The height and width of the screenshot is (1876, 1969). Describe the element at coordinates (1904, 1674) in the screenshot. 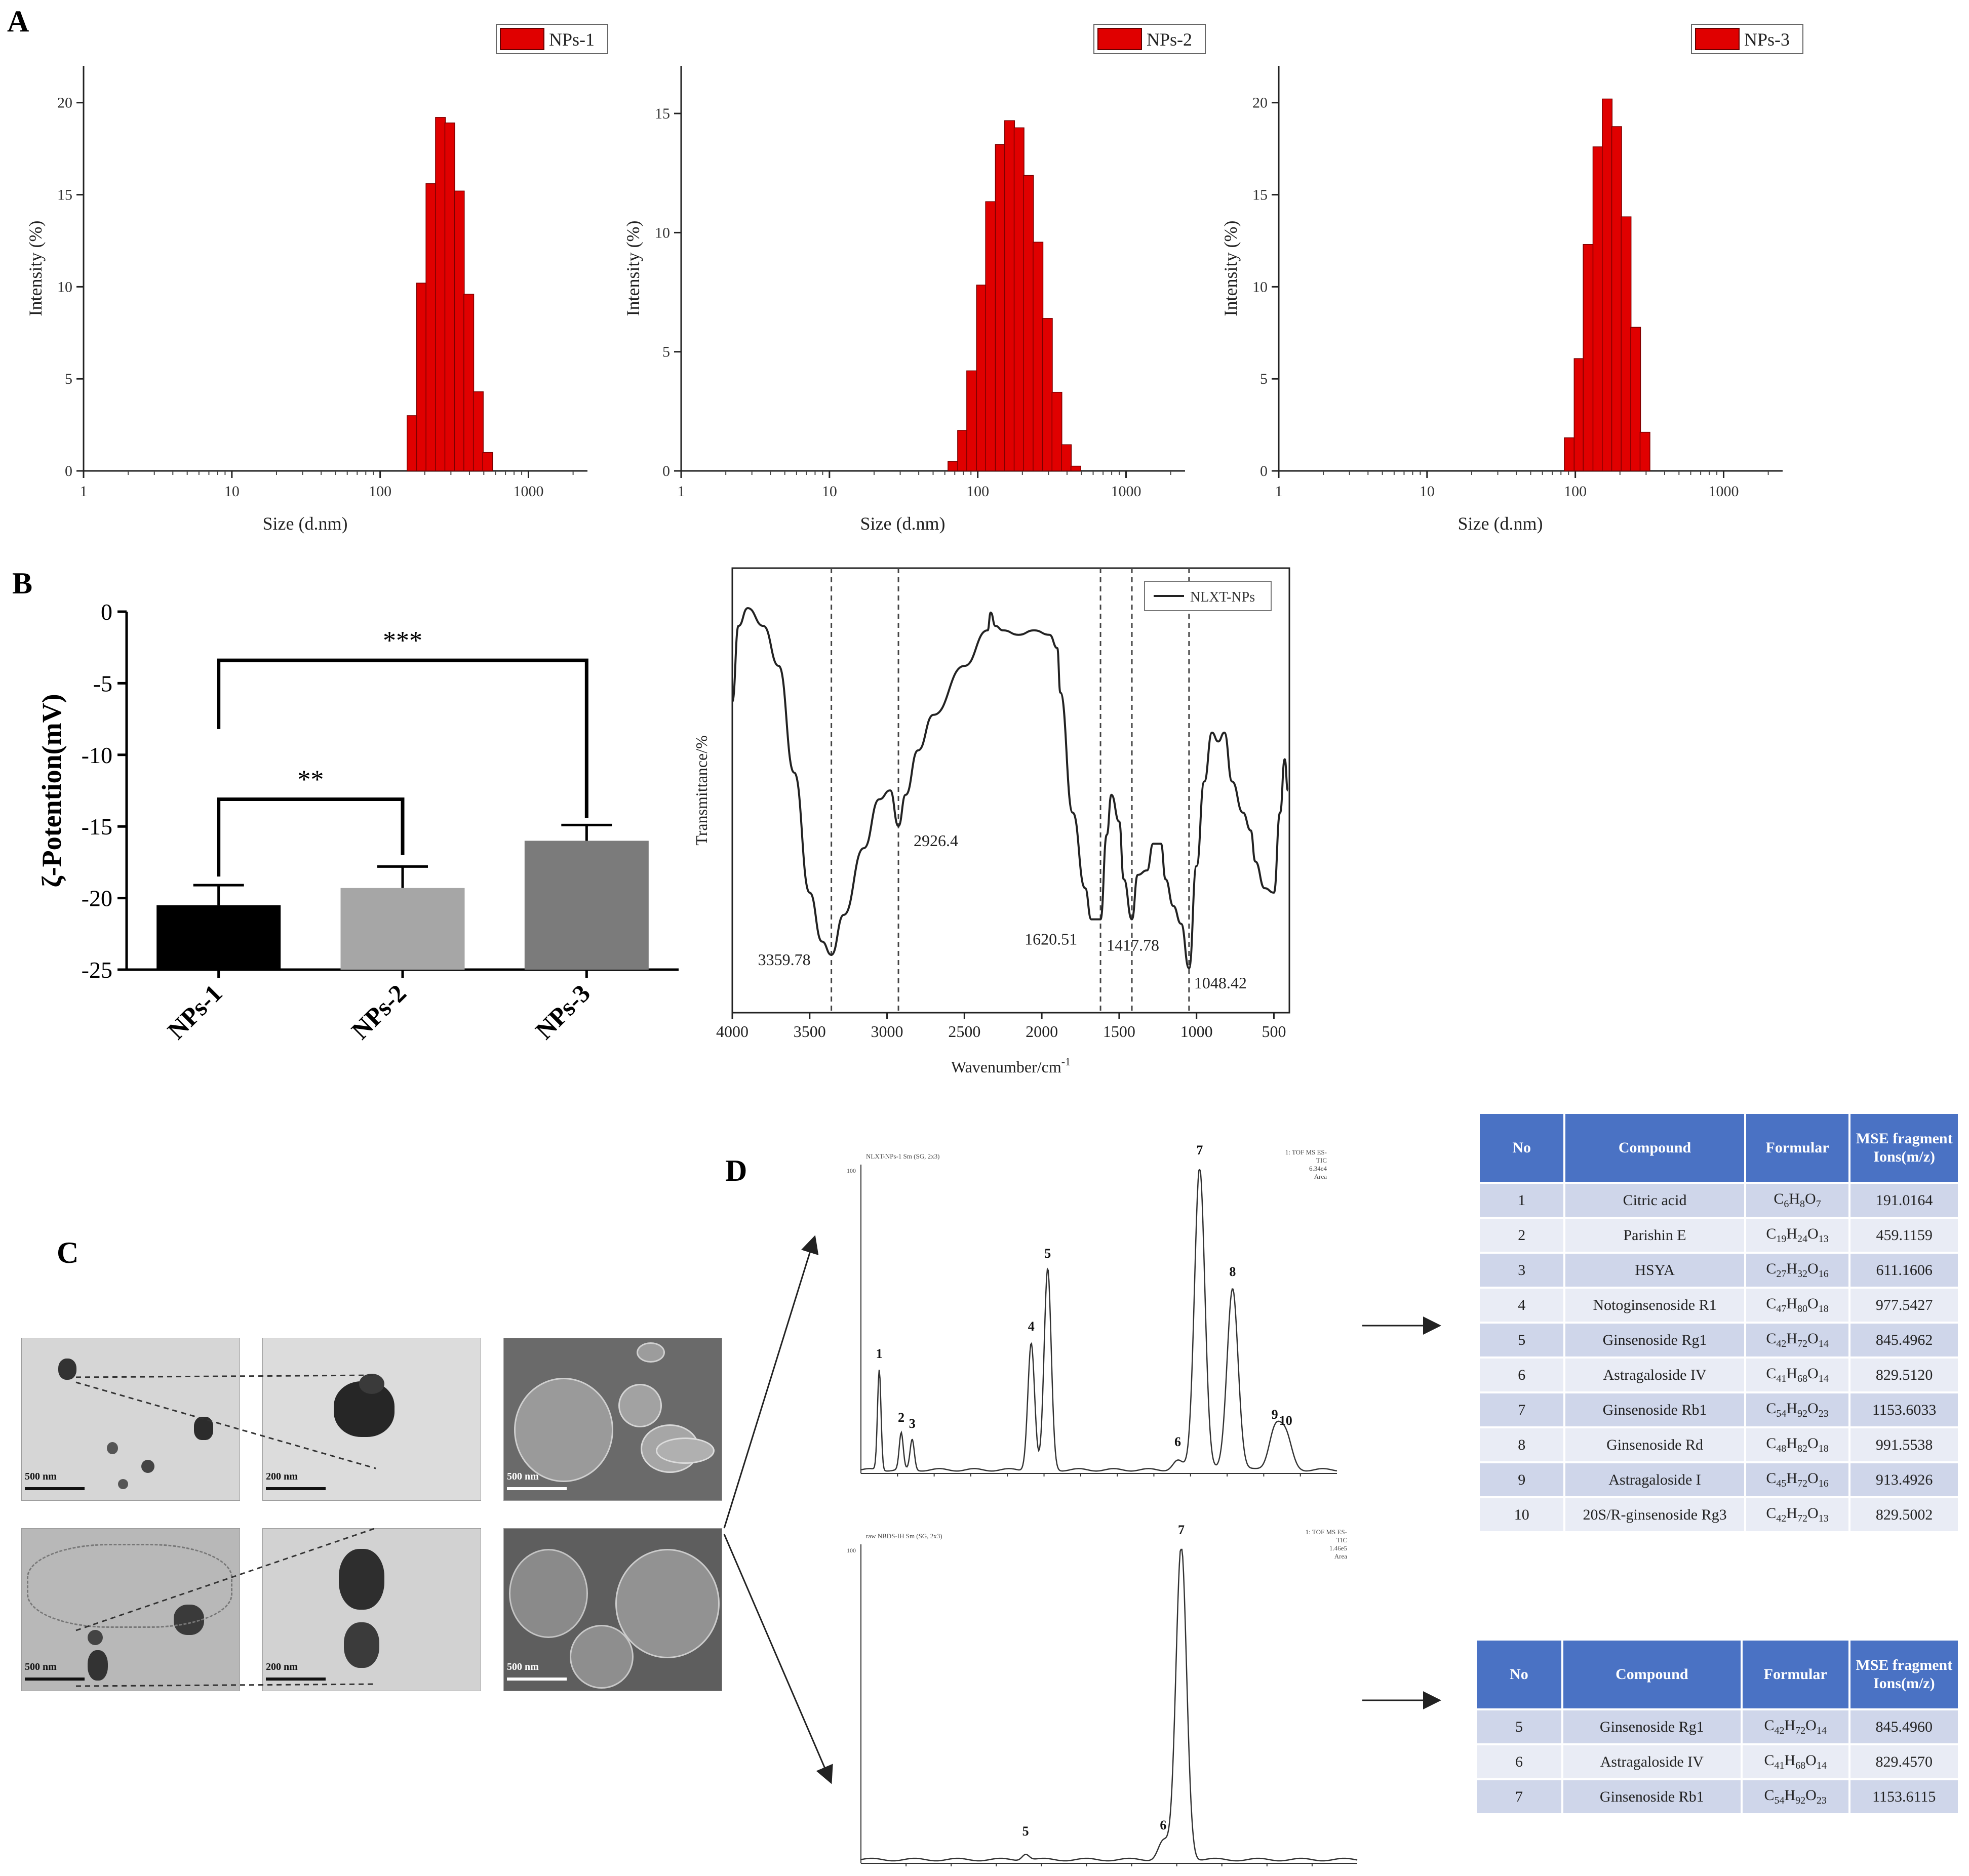

I see `col-header-mz: MSE fragment Ions(m/z)` at that location.